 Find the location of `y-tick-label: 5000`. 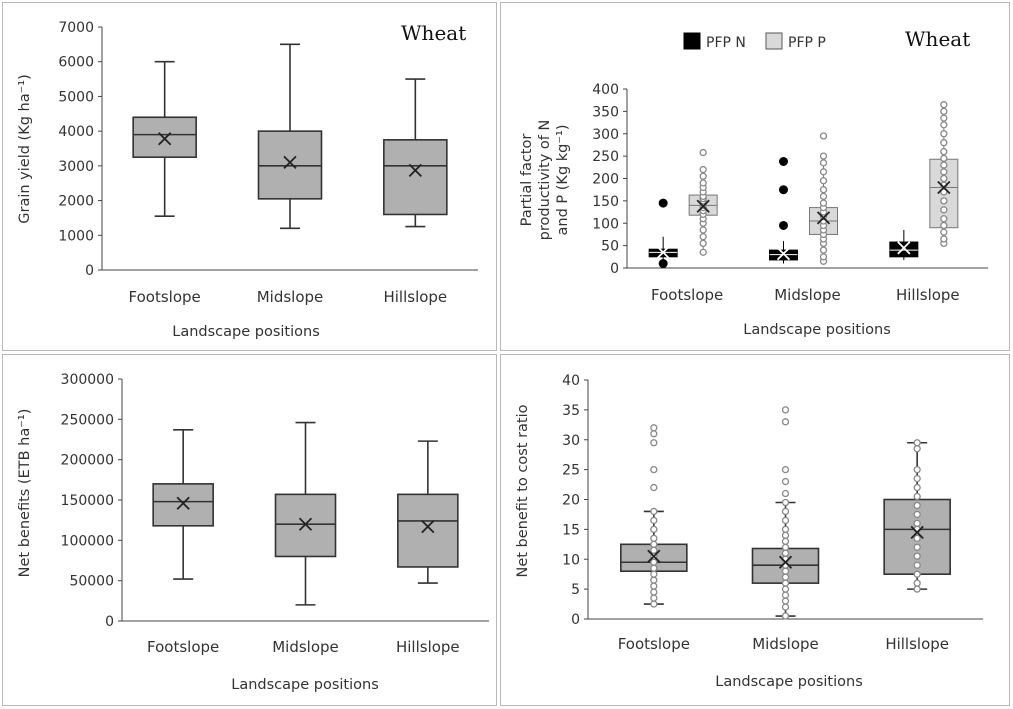

y-tick-label: 5000 is located at coordinates (76, 97).